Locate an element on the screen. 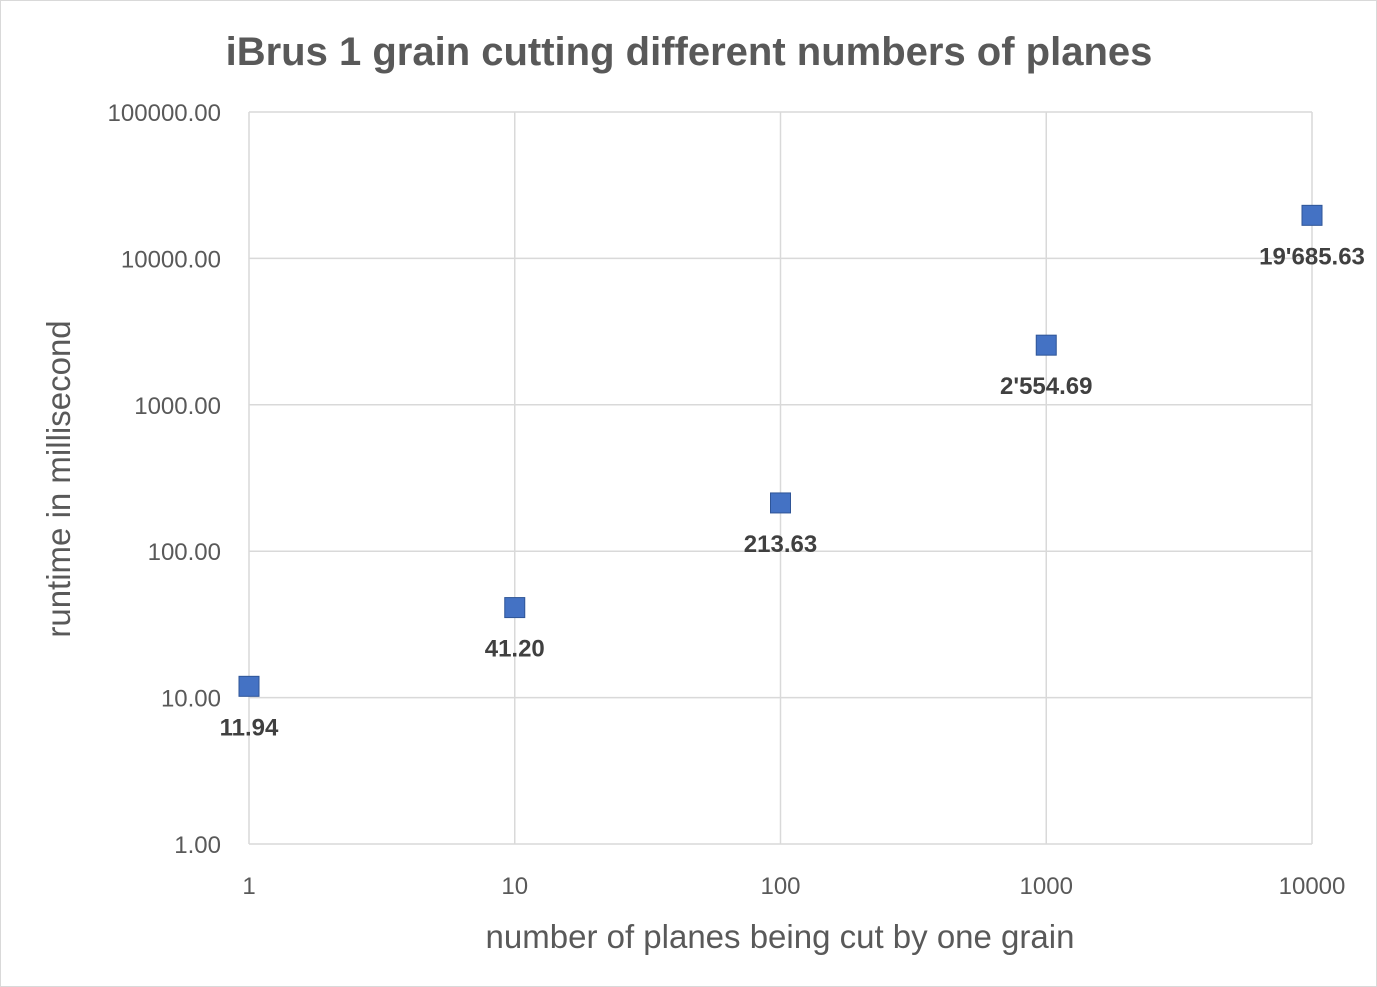  x-tick-label: 100 is located at coordinates (780, 886).